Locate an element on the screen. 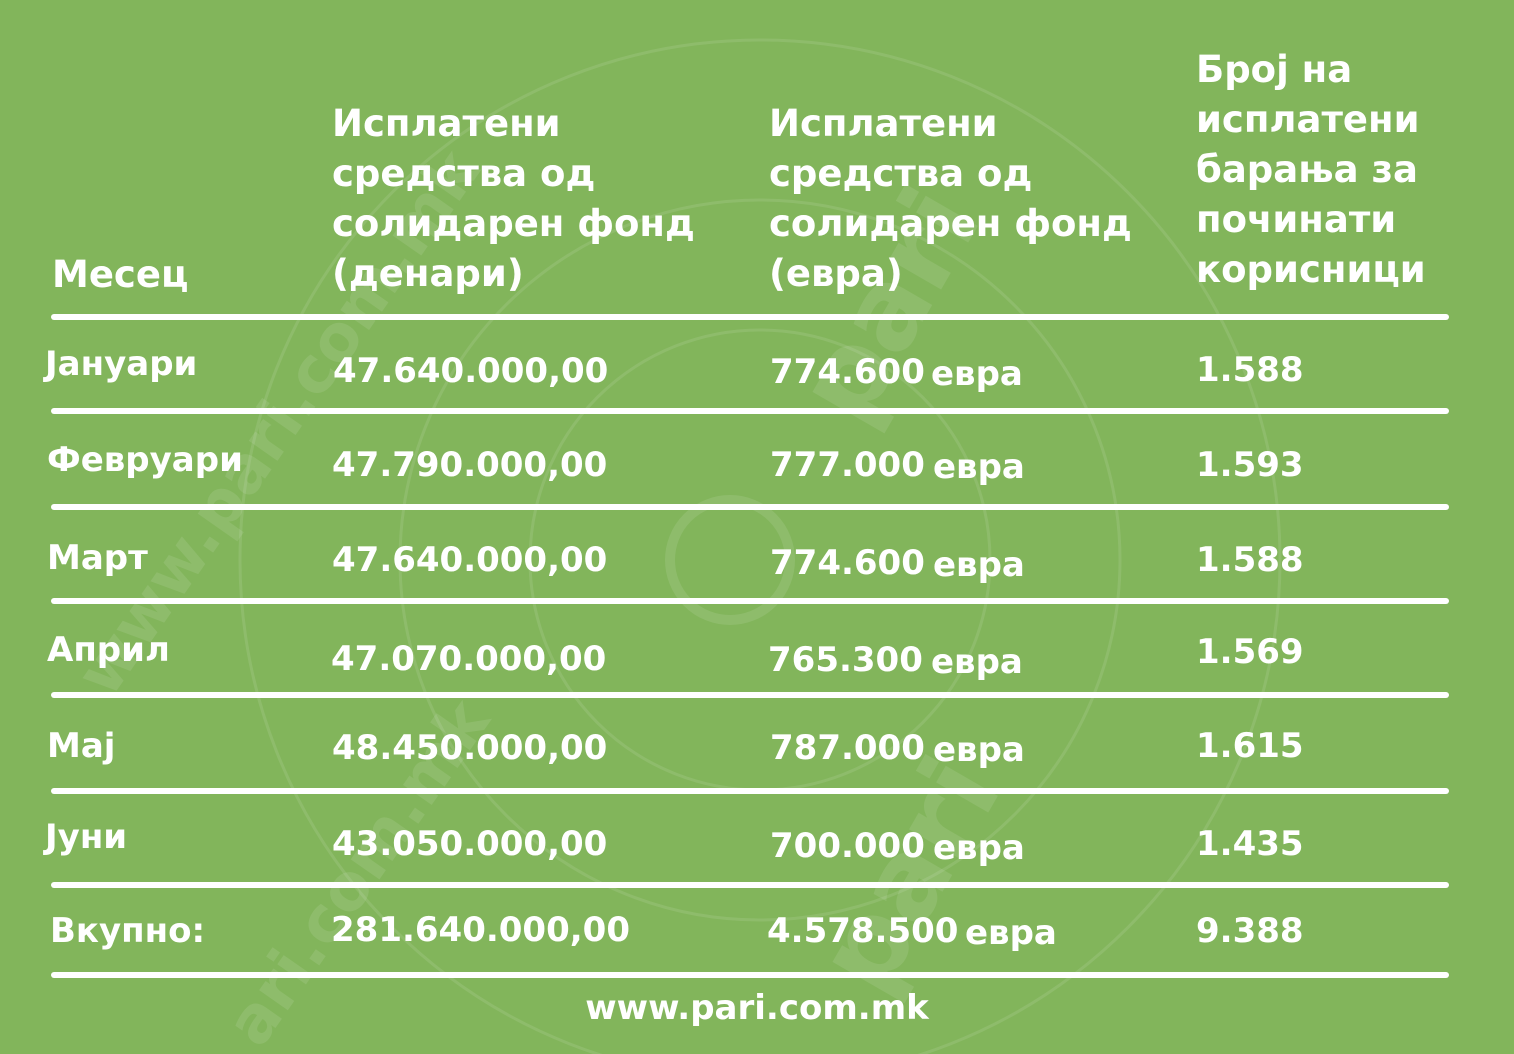  cell-month: Јануари is located at coordinates (121, 364).